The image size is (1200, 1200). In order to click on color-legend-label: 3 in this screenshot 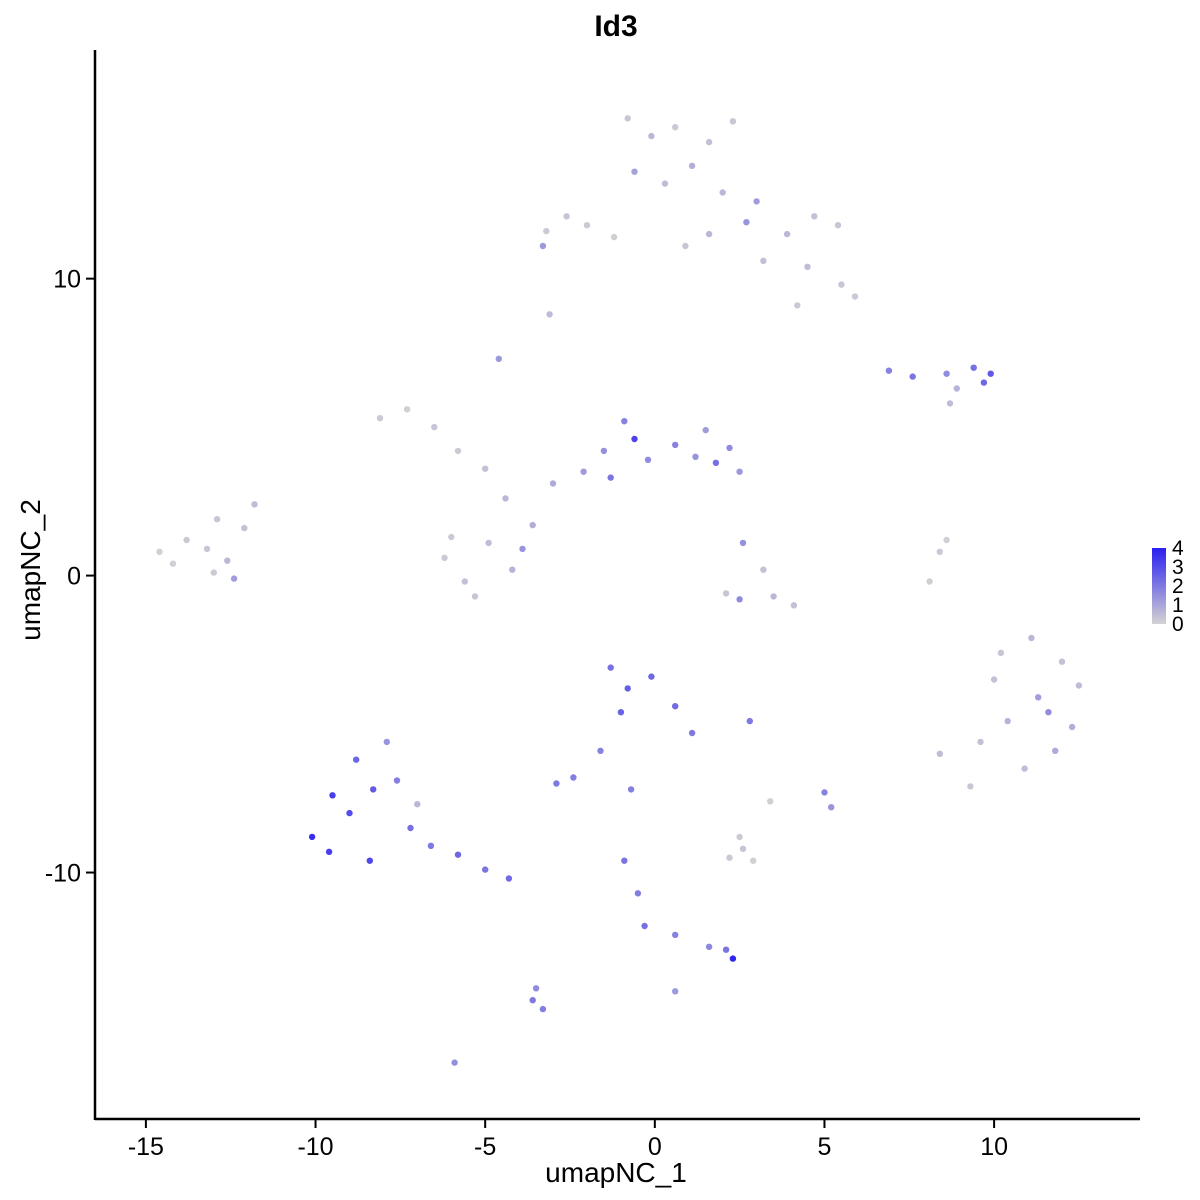, I will do `click(1178, 567)`.